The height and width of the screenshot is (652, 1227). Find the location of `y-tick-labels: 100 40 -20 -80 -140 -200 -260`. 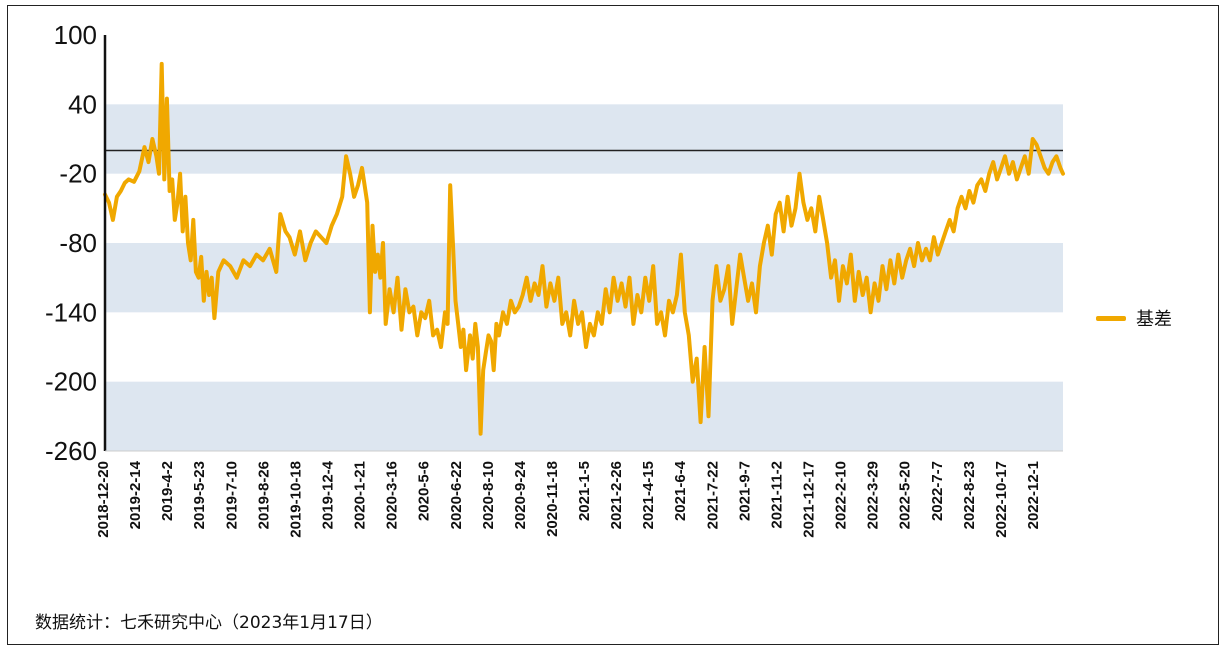

y-tick-labels: 100 40 -20 -80 -140 -200 -260 is located at coordinates (71, 243).